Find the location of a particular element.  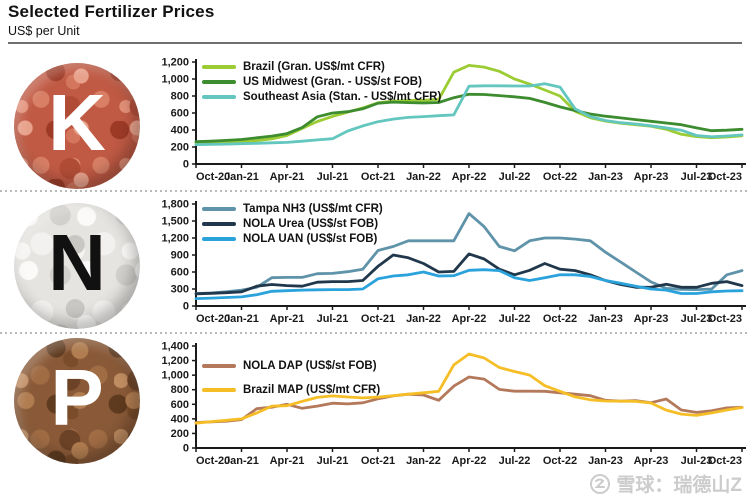

y-axis-tick-label: 300 is located at coordinates (180, 290).